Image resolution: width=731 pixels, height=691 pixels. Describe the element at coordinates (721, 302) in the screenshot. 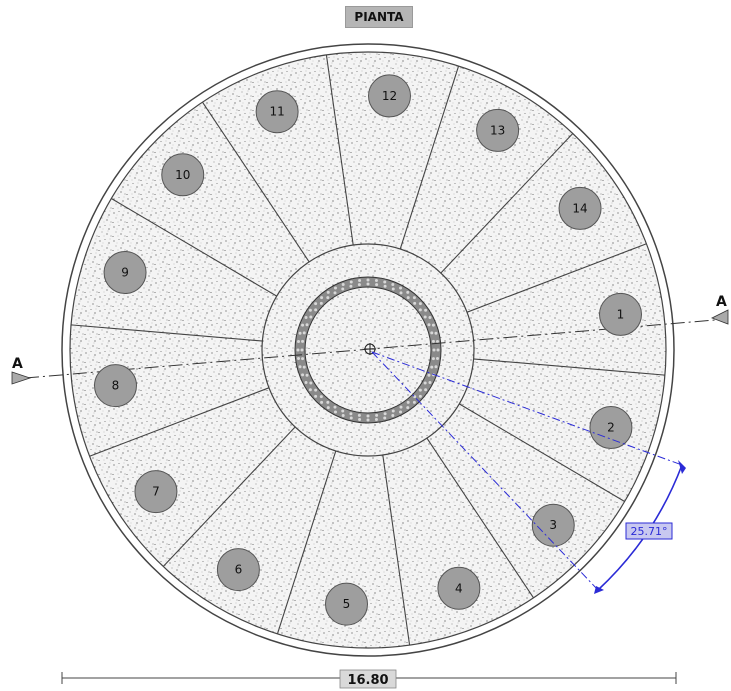

I see `section-marker-right-label: A` at that location.